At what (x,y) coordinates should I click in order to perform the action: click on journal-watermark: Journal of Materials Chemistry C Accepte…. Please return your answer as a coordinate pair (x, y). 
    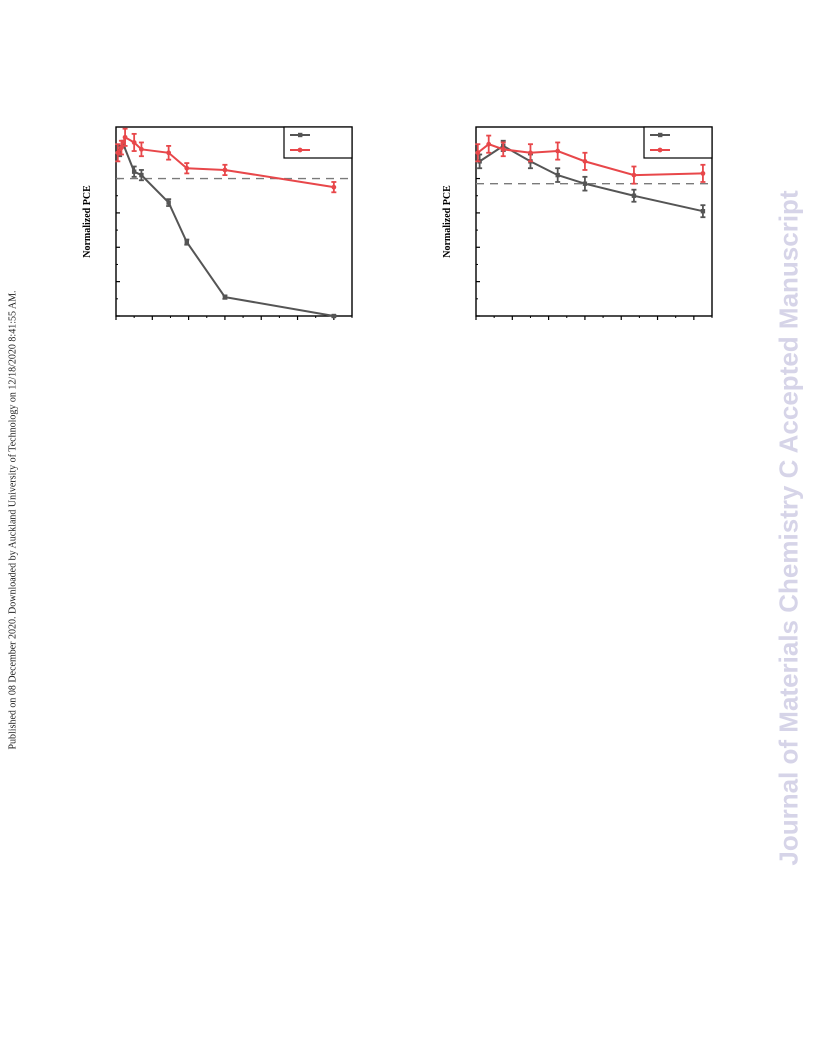
    Looking at the image, I should click on (788, 528).